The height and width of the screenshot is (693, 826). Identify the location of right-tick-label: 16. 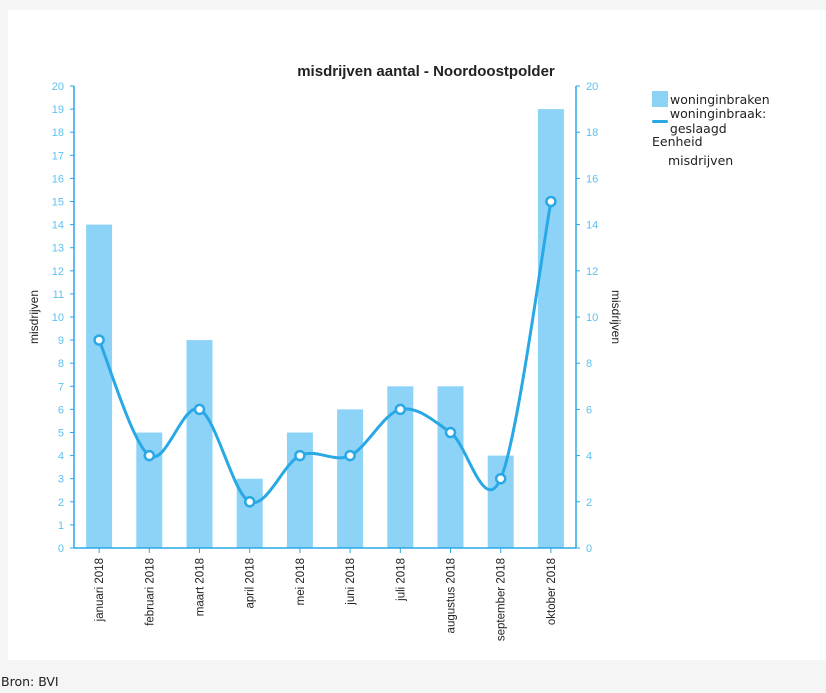
(592, 179).